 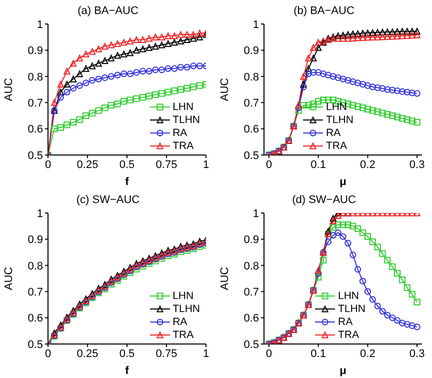 What do you see at coordinates (368, 354) in the screenshot?
I see `x-tick-label: 0.2` at bounding box center [368, 354].